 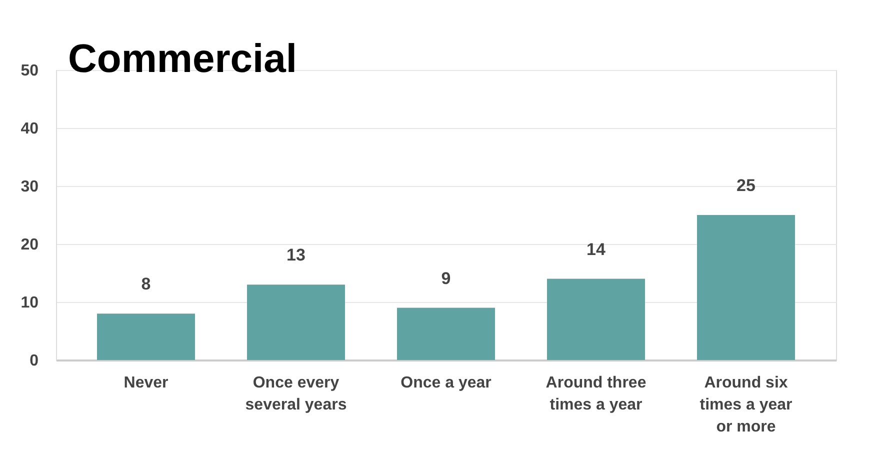 What do you see at coordinates (596, 394) in the screenshot?
I see `x-tick-label: Around three times a year` at bounding box center [596, 394].